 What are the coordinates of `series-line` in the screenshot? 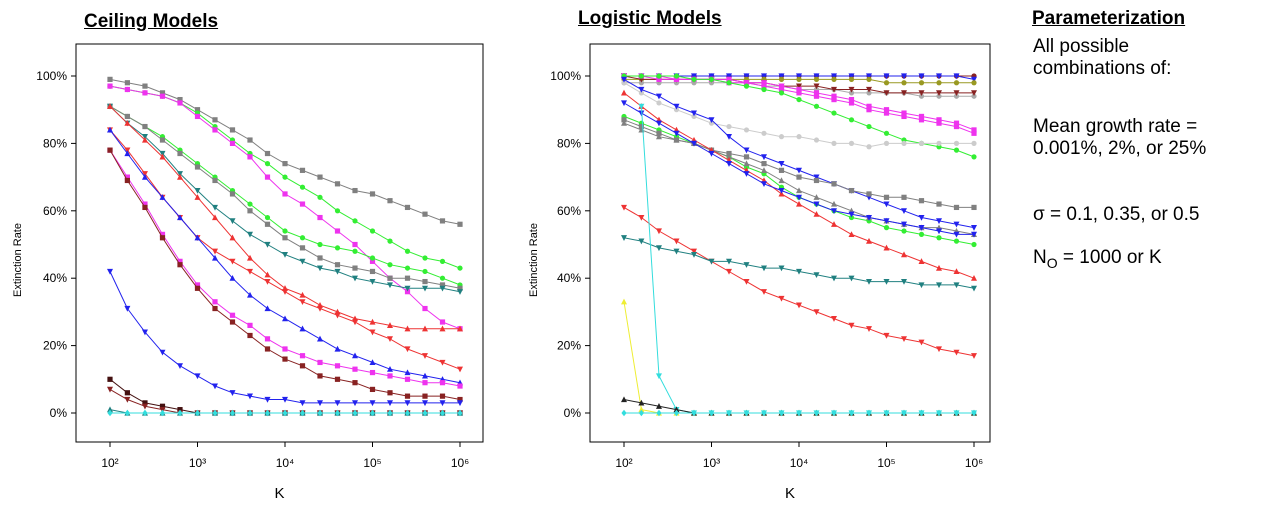 It's located at (285, 274).